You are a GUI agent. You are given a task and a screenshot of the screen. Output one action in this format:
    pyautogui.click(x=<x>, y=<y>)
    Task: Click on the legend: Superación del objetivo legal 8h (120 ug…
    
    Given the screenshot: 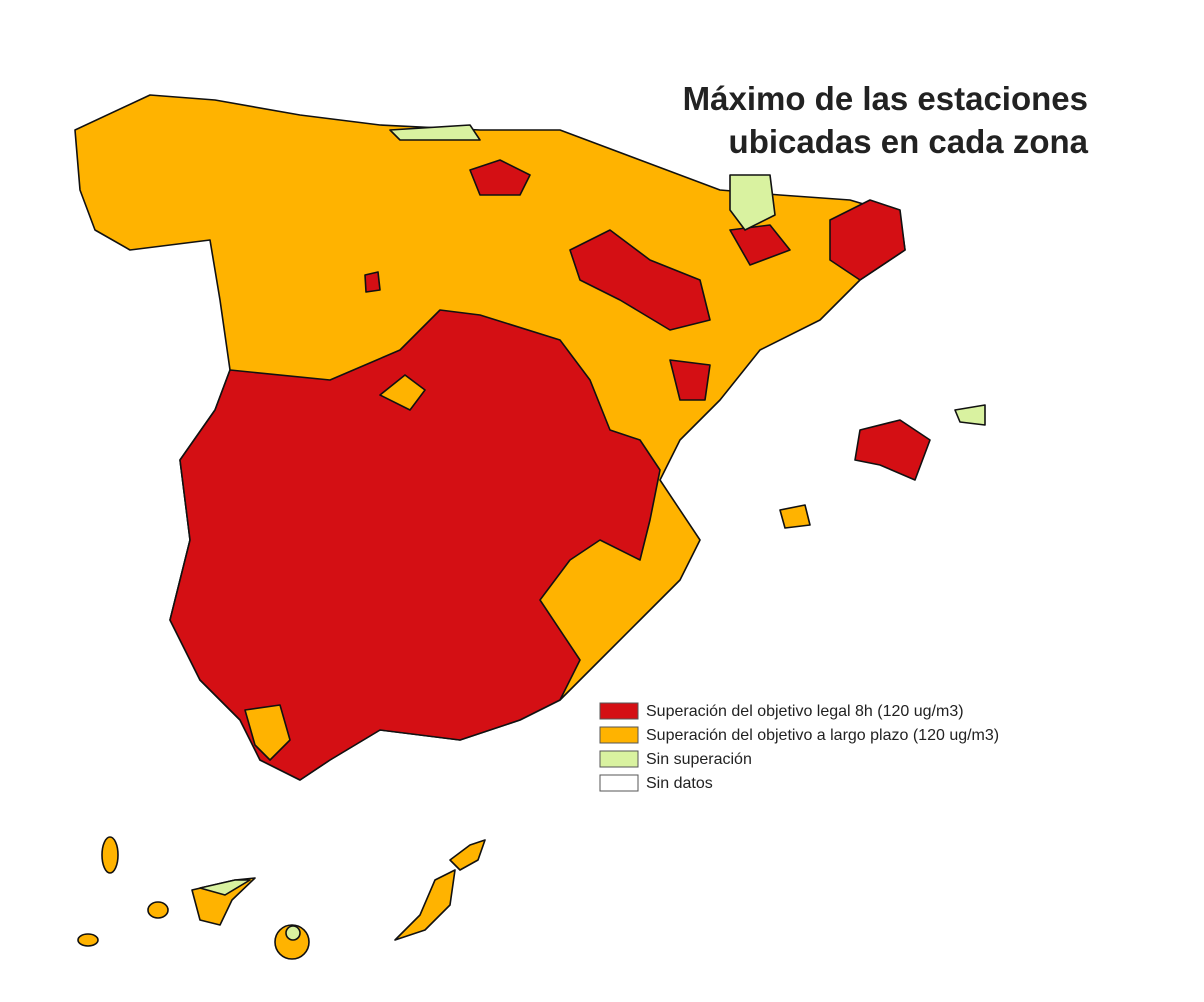 What is the action you would take?
    pyautogui.click(x=799, y=747)
    